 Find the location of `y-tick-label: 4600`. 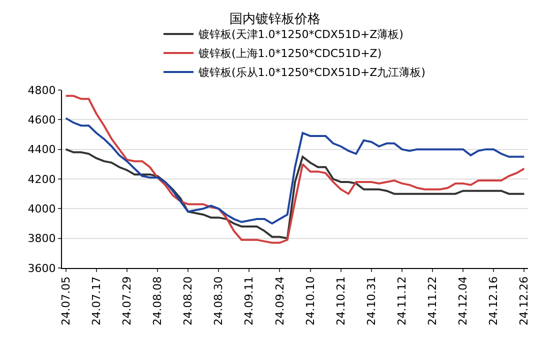

y-tick-label: 4600 is located at coordinates (42, 120).